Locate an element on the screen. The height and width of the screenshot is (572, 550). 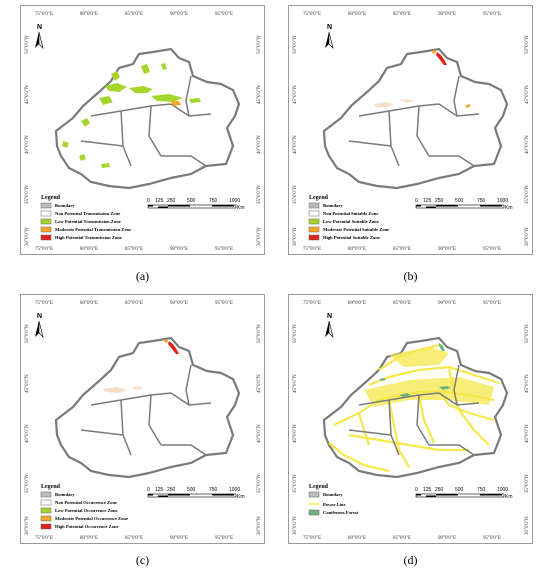
caption-a: (a) is located at coordinates (142, 276).